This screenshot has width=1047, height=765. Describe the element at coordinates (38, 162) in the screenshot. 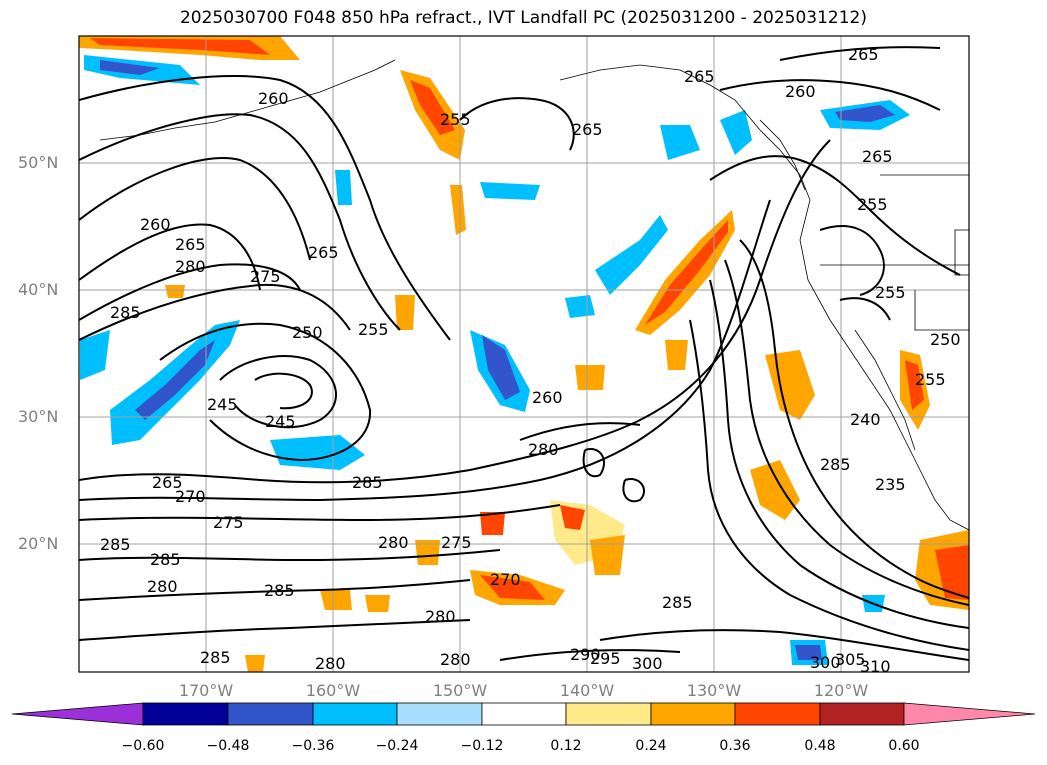

I see `lat-label: 50°N` at that location.